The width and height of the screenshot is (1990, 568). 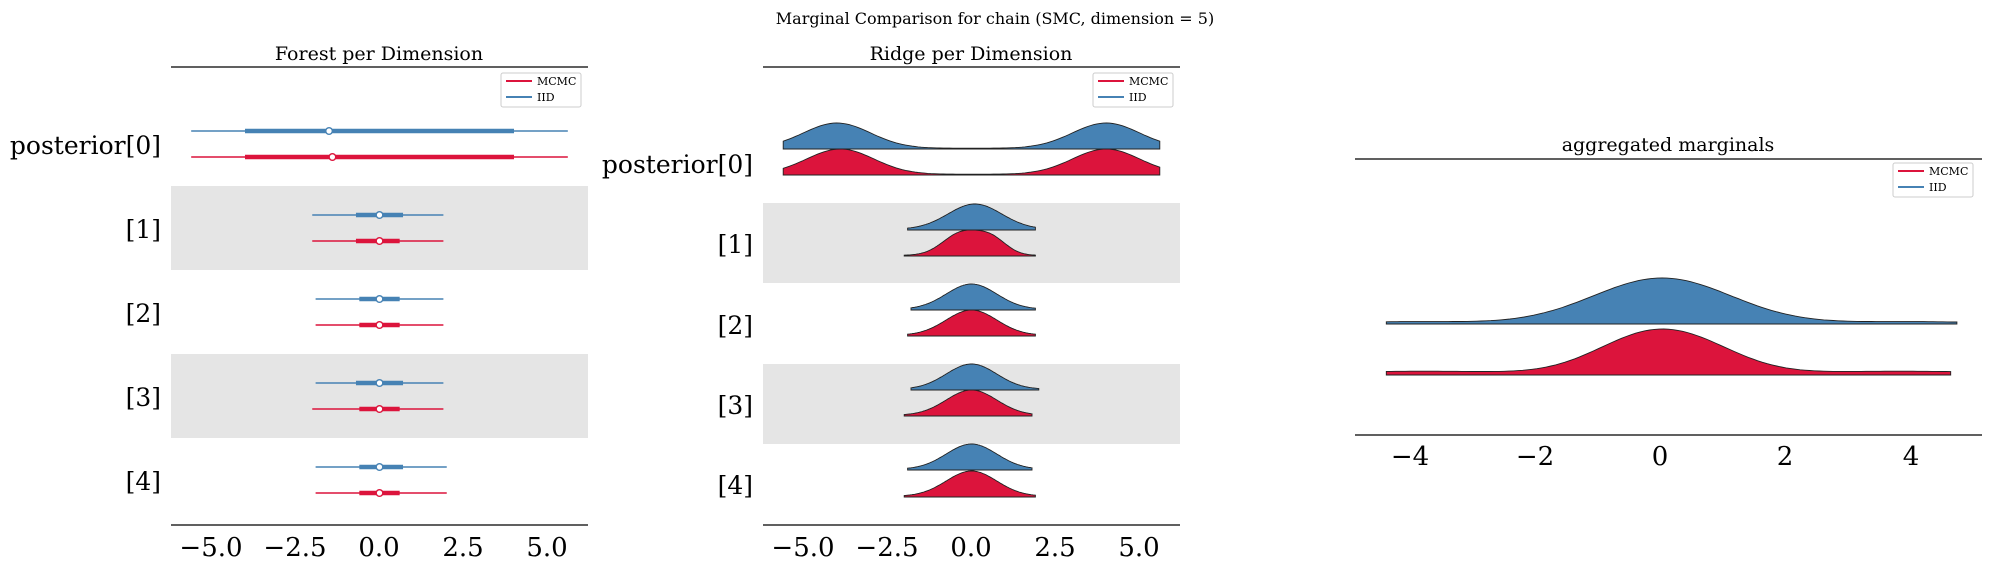 What do you see at coordinates (1671, 326) in the screenshot?
I see `aggregated-marks` at bounding box center [1671, 326].